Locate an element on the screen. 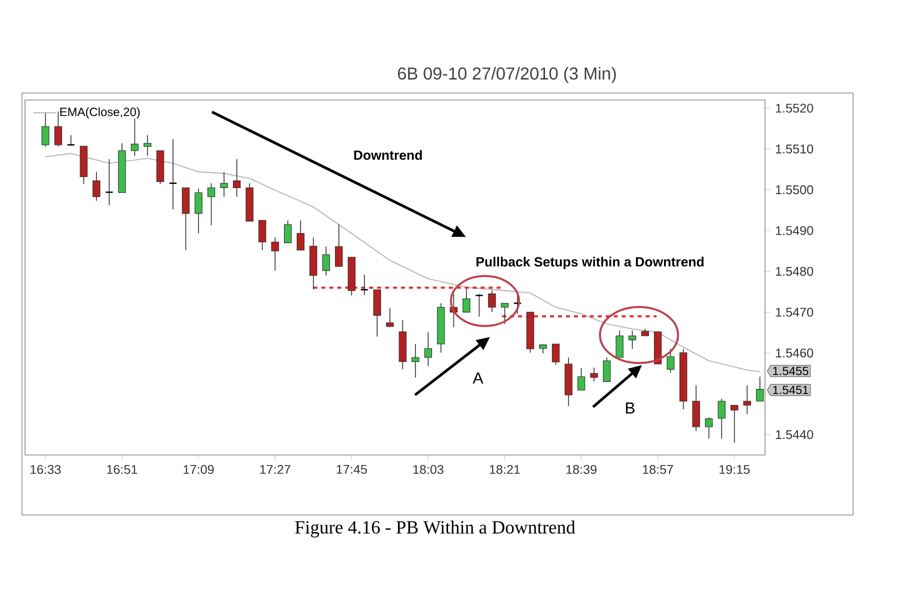 The height and width of the screenshot is (600, 900). text: 1.5455 is located at coordinates (790, 371).